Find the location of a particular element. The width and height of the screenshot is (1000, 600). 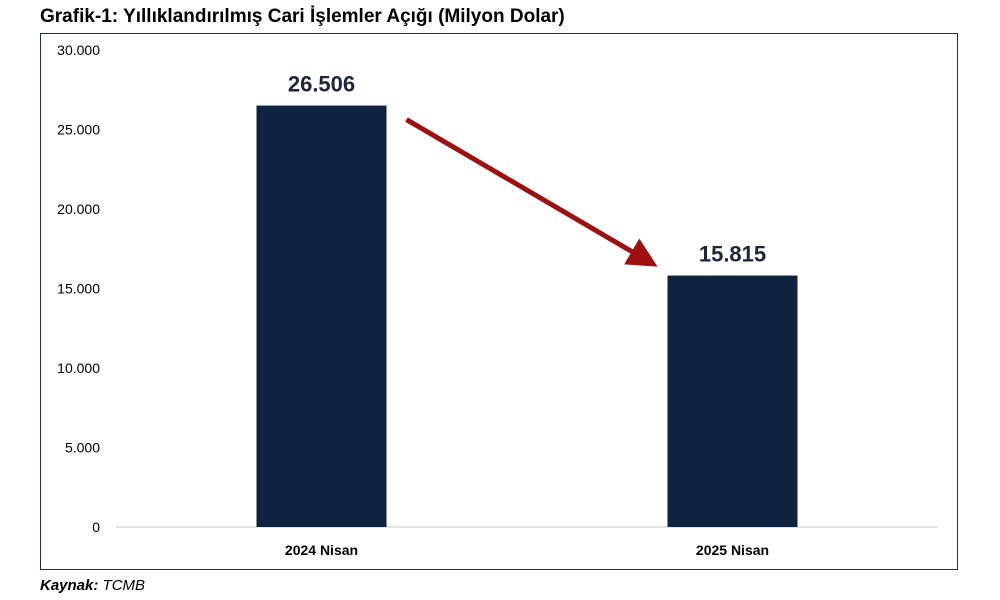

trend-arrow is located at coordinates (531, 192).